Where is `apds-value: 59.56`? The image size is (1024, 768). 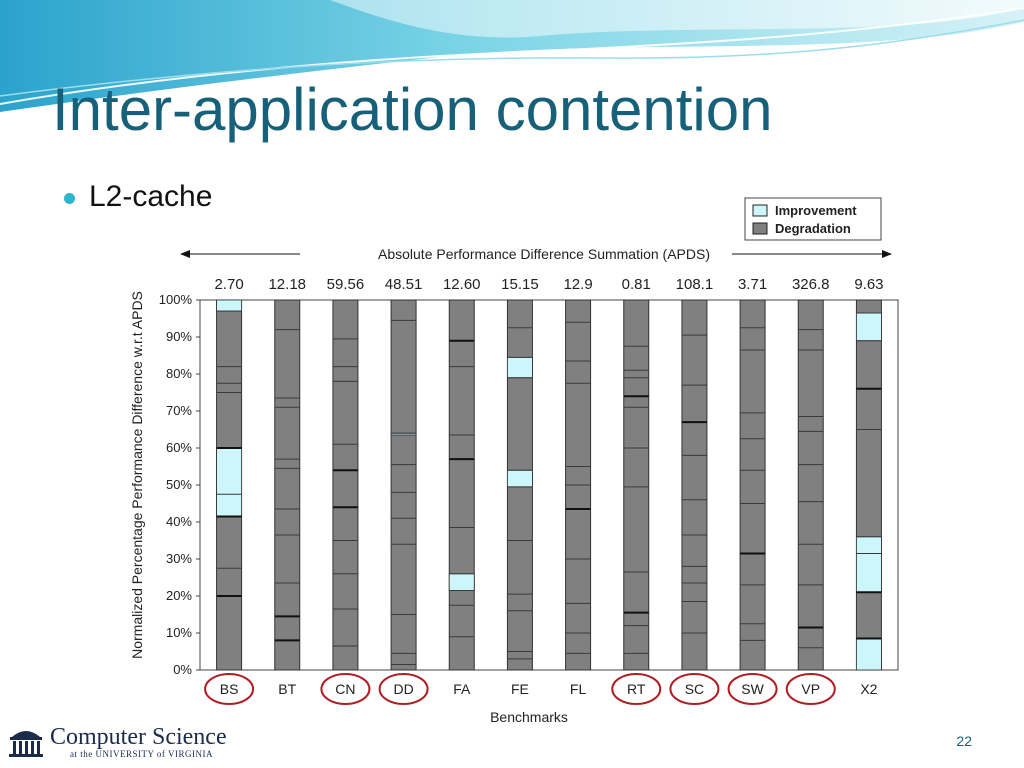 apds-value: 59.56 is located at coordinates (346, 284).